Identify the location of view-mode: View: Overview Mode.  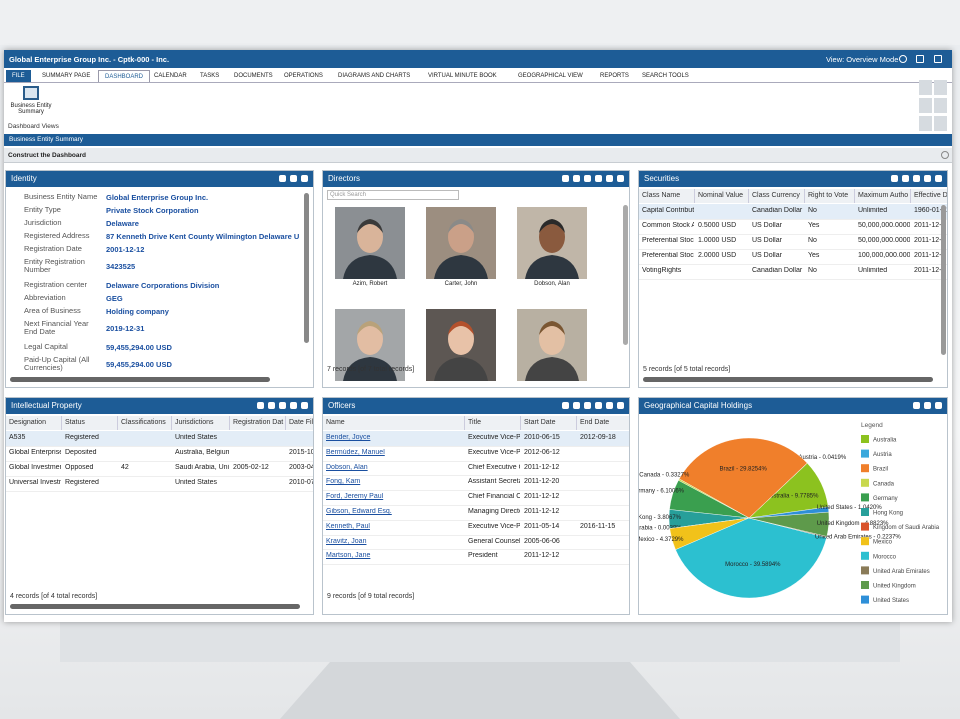
(862, 59).